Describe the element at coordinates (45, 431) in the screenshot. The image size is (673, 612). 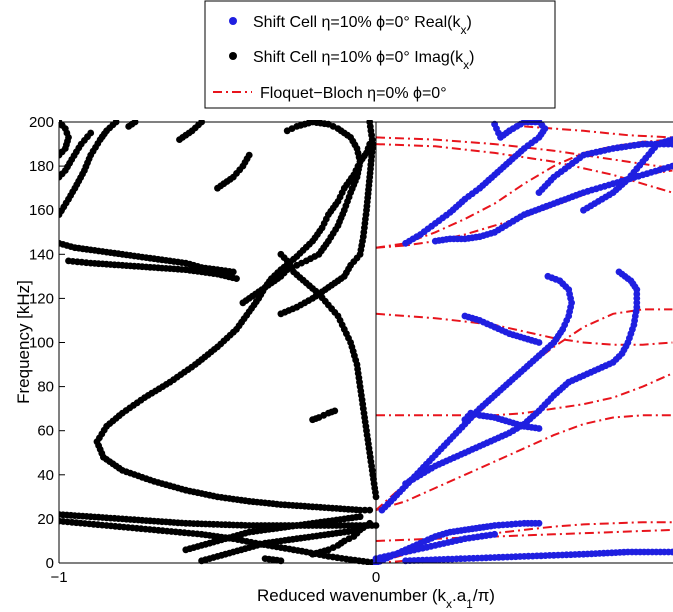
I see `y-tick-label: 60` at that location.